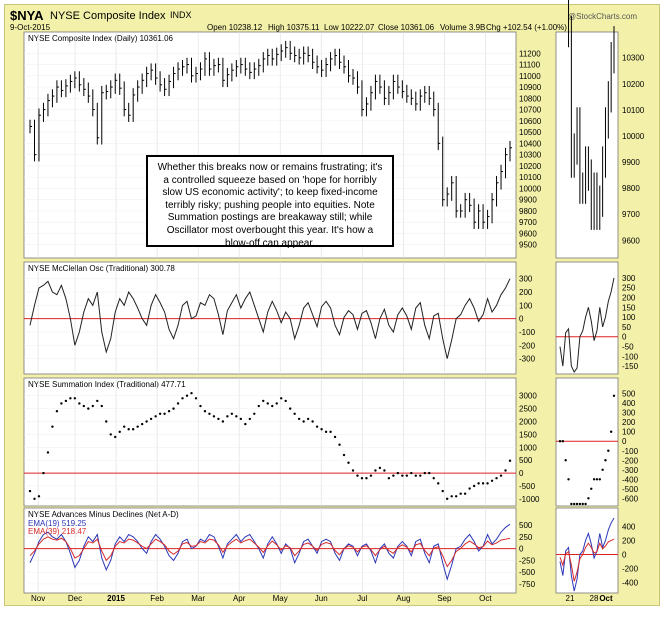 The image size is (668, 617). I want to click on ytick-2-6: 2000, so click(528, 422).